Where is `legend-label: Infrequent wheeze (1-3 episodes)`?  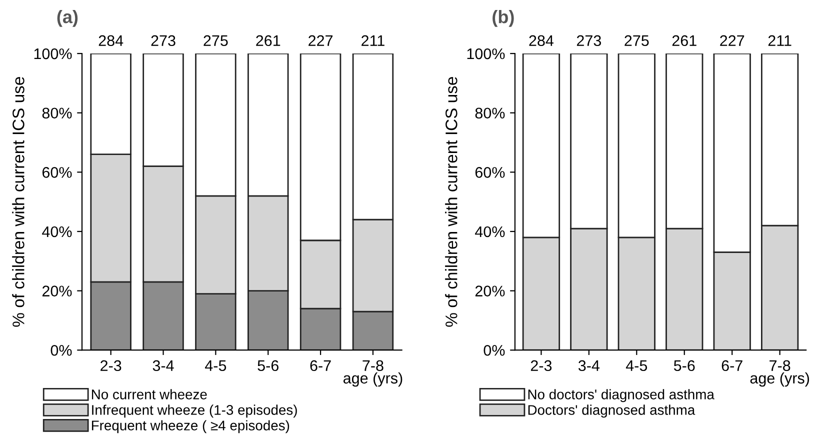
legend-label: Infrequent wheeze (1-3 episodes) is located at coordinates (194, 411).